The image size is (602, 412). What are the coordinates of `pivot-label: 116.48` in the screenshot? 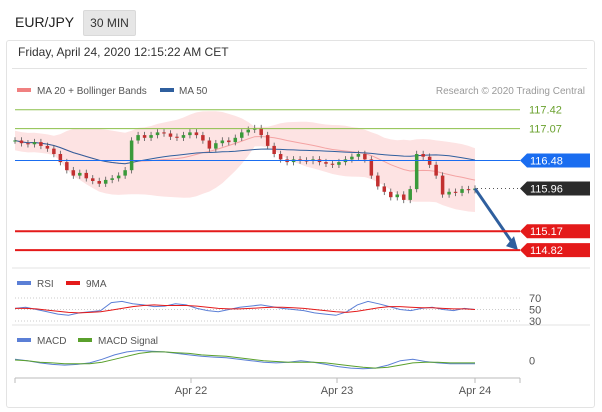 It's located at (546, 161).